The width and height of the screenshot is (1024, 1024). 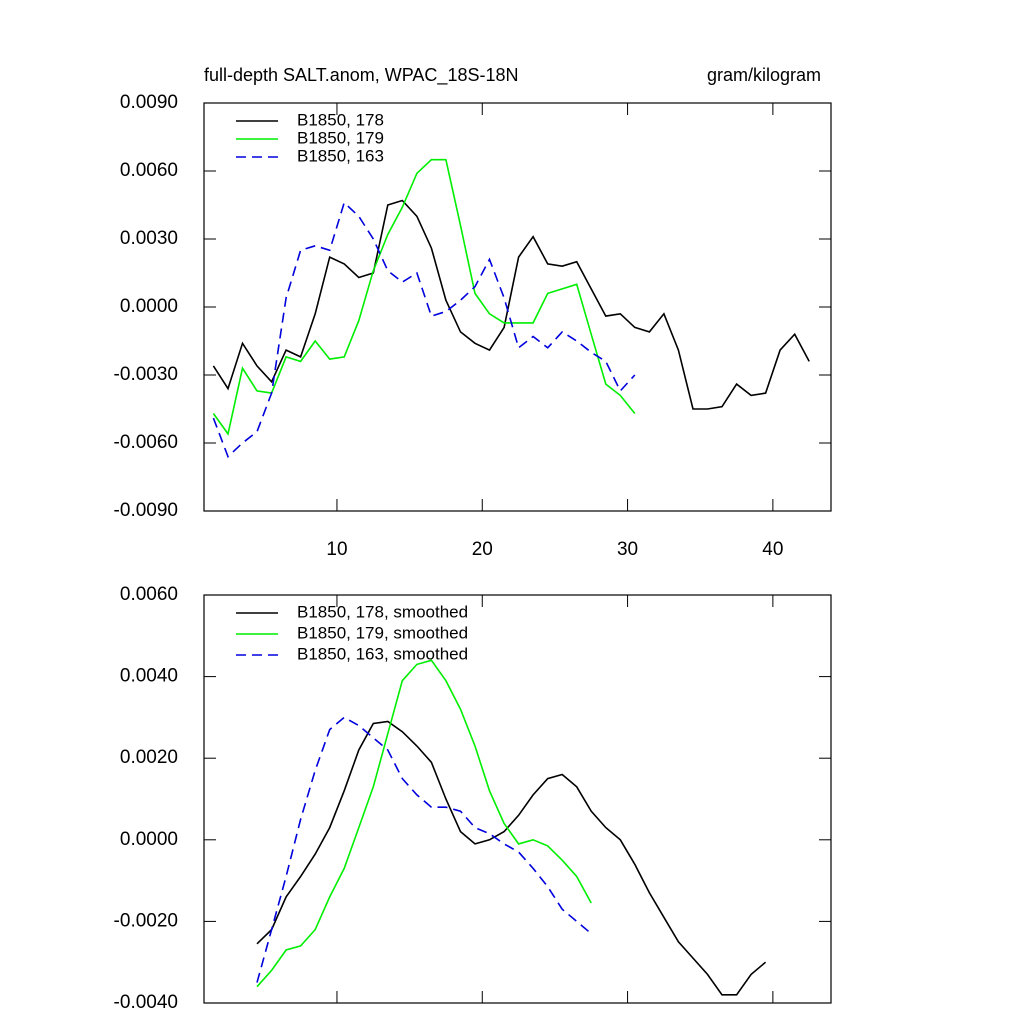 What do you see at coordinates (482, 549) in the screenshot?
I see `x-tick-label: 20` at bounding box center [482, 549].